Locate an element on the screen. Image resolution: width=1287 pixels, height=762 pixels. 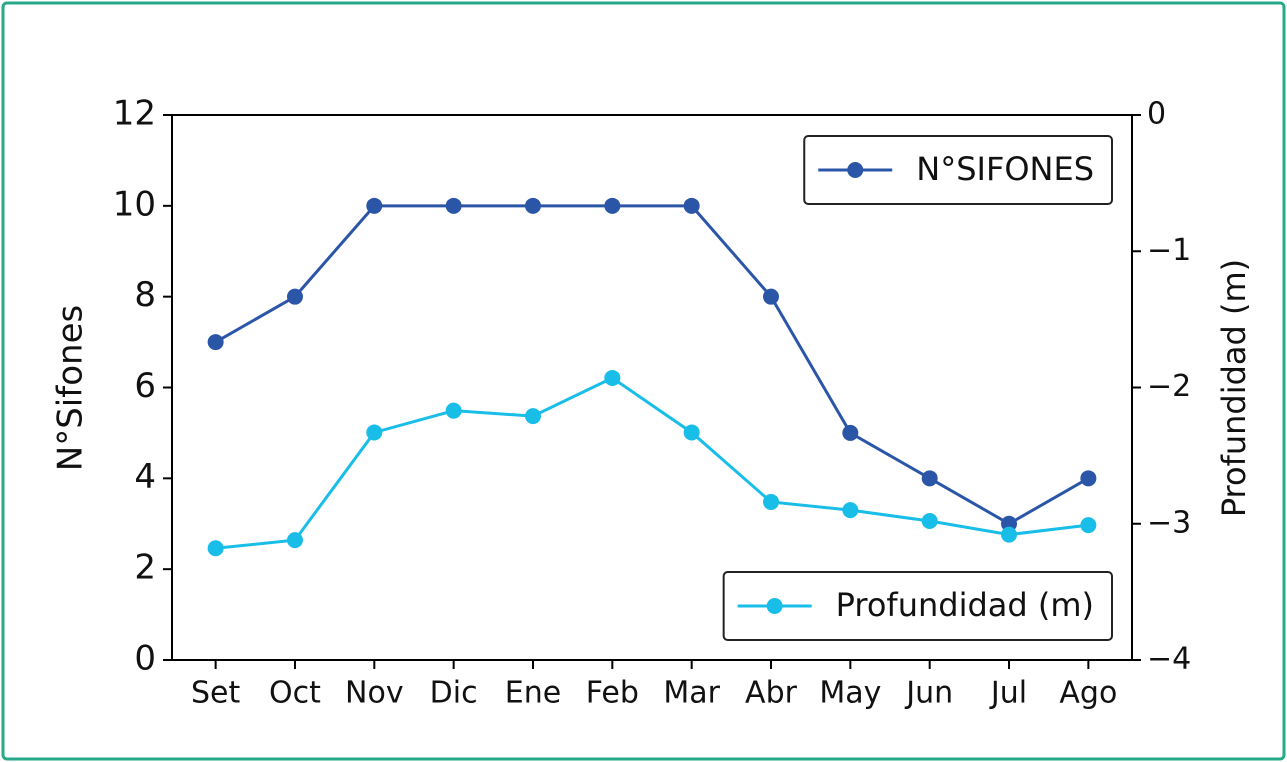
y-tick-label: 10 is located at coordinates (134, 204).